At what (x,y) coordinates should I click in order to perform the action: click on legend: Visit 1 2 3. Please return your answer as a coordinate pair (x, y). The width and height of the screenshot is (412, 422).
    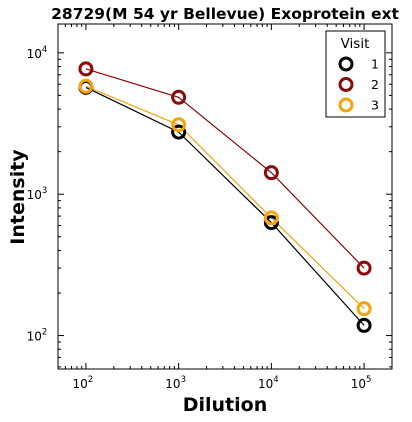
    Looking at the image, I should click on (355, 74).